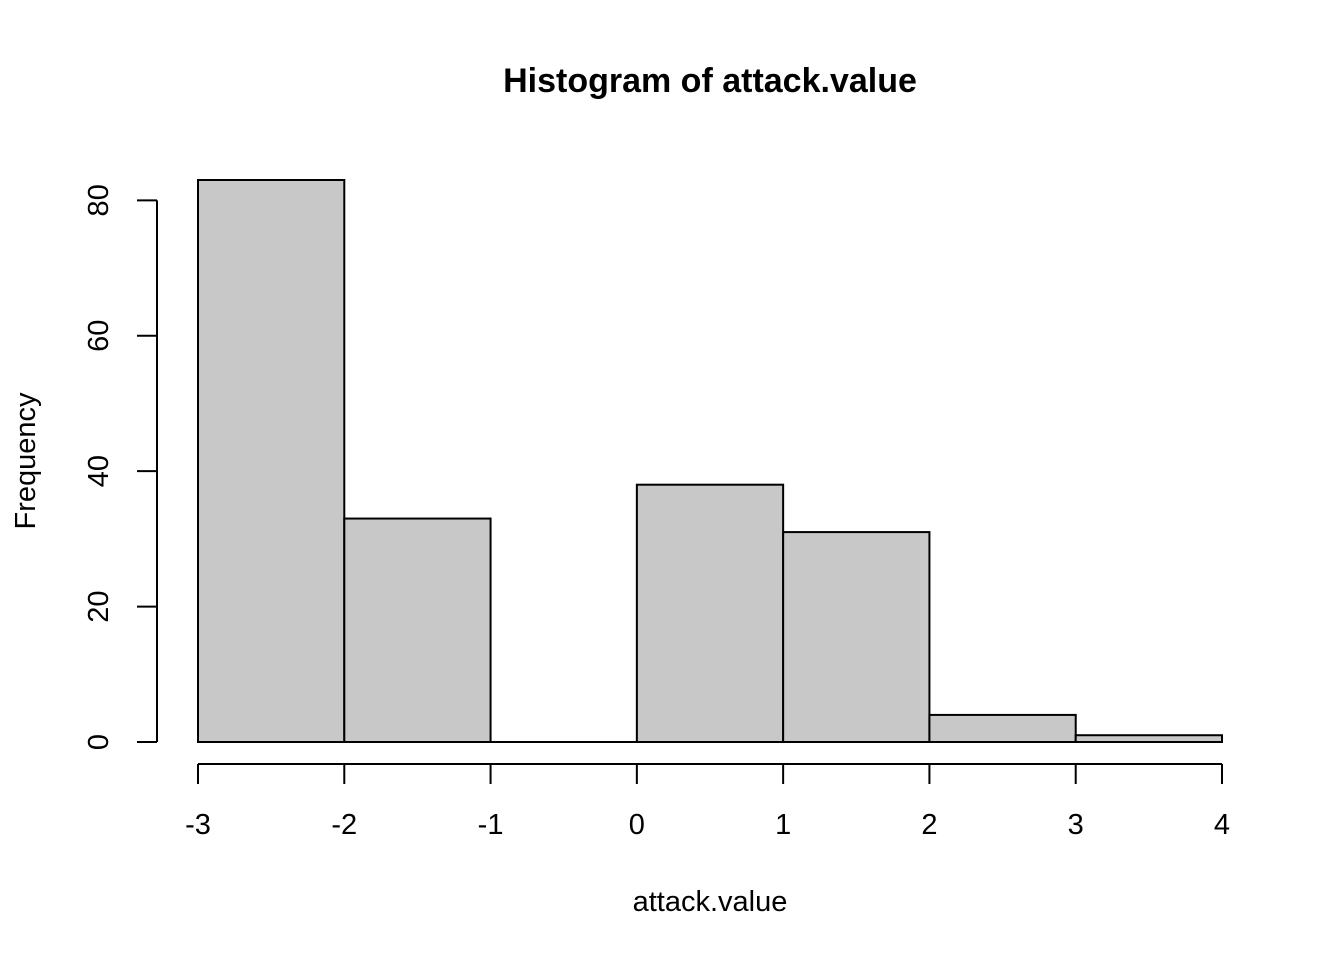  Describe the element at coordinates (99, 471) in the screenshot. I see `y-tick-label: 40` at that location.